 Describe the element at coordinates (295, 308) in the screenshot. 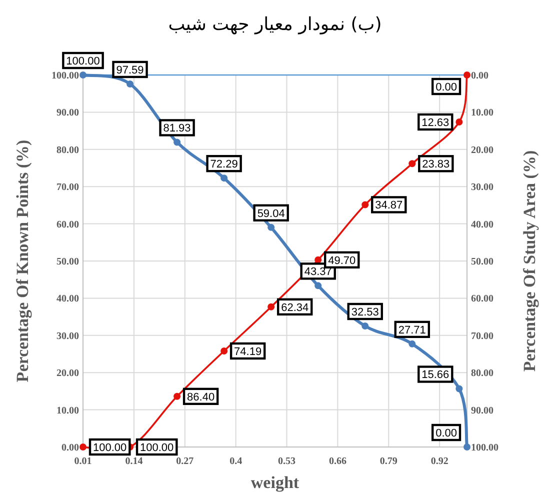

I see `data-label: 62.34` at that location.